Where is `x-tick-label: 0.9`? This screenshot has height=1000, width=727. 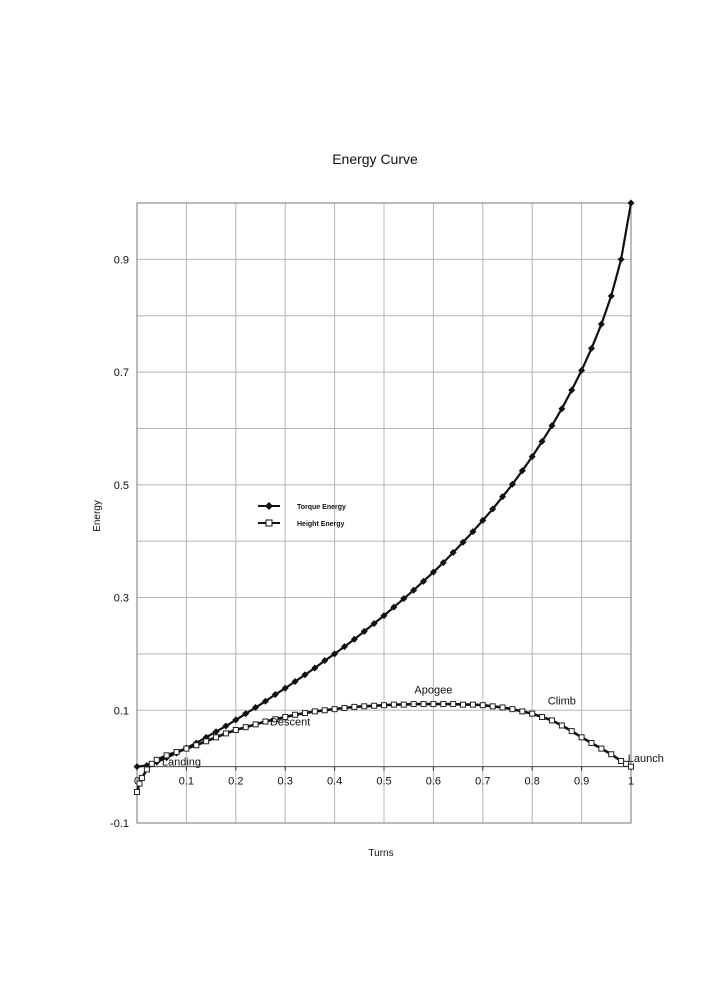 x-tick-label: 0.9 is located at coordinates (581, 782).